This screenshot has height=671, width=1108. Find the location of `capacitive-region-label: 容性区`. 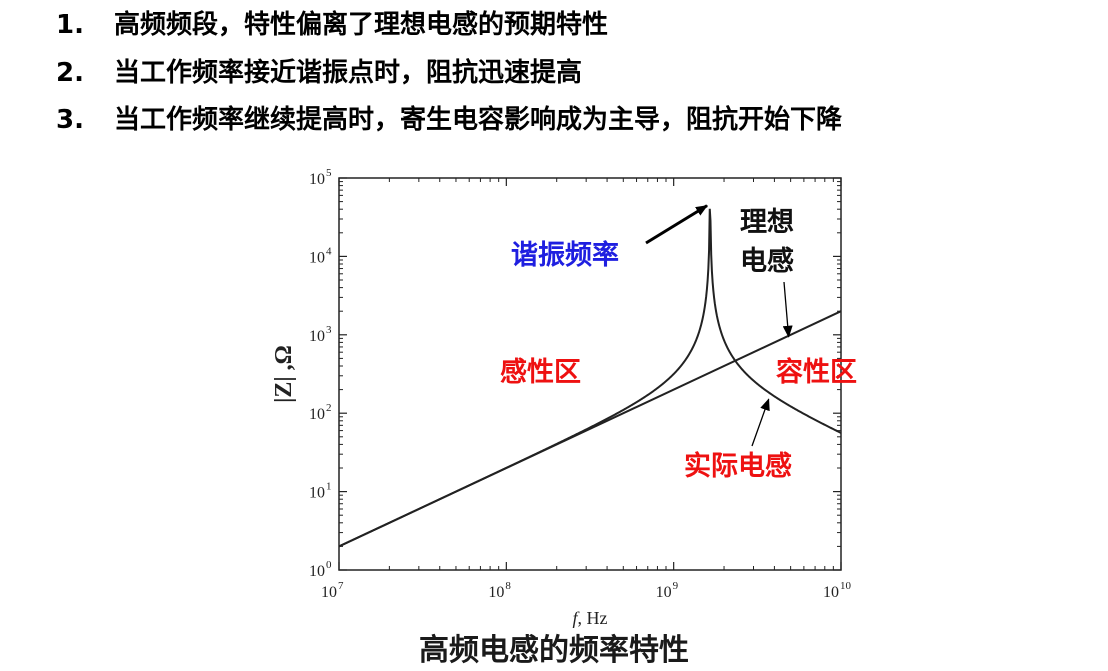

capacitive-region-label: 容性区 is located at coordinates (816, 372).